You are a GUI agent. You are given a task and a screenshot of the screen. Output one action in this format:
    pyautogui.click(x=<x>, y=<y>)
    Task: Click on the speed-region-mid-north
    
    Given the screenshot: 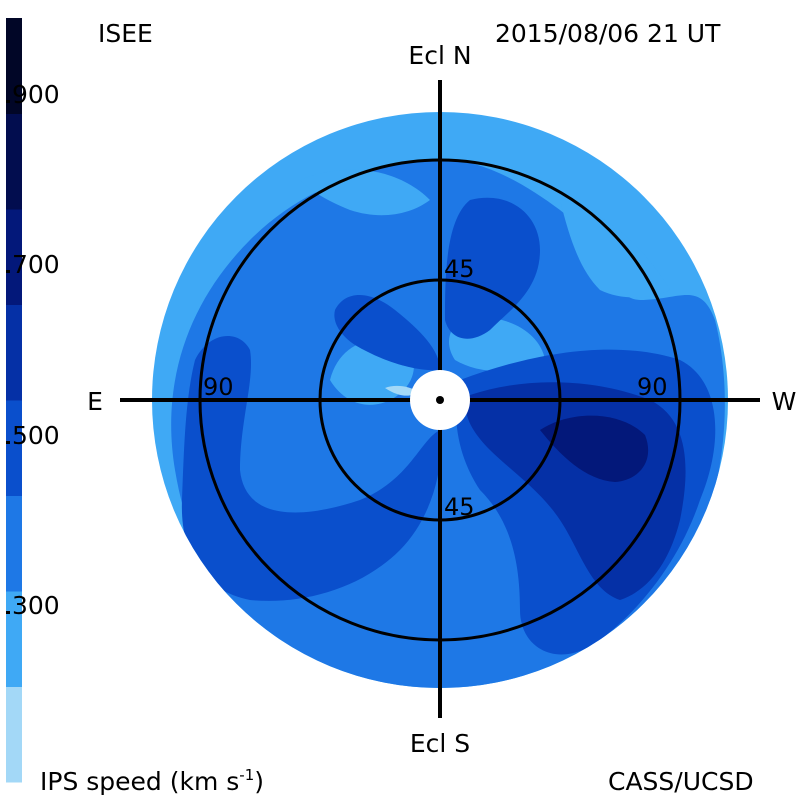 What is the action you would take?
    pyautogui.click(x=492, y=268)
    